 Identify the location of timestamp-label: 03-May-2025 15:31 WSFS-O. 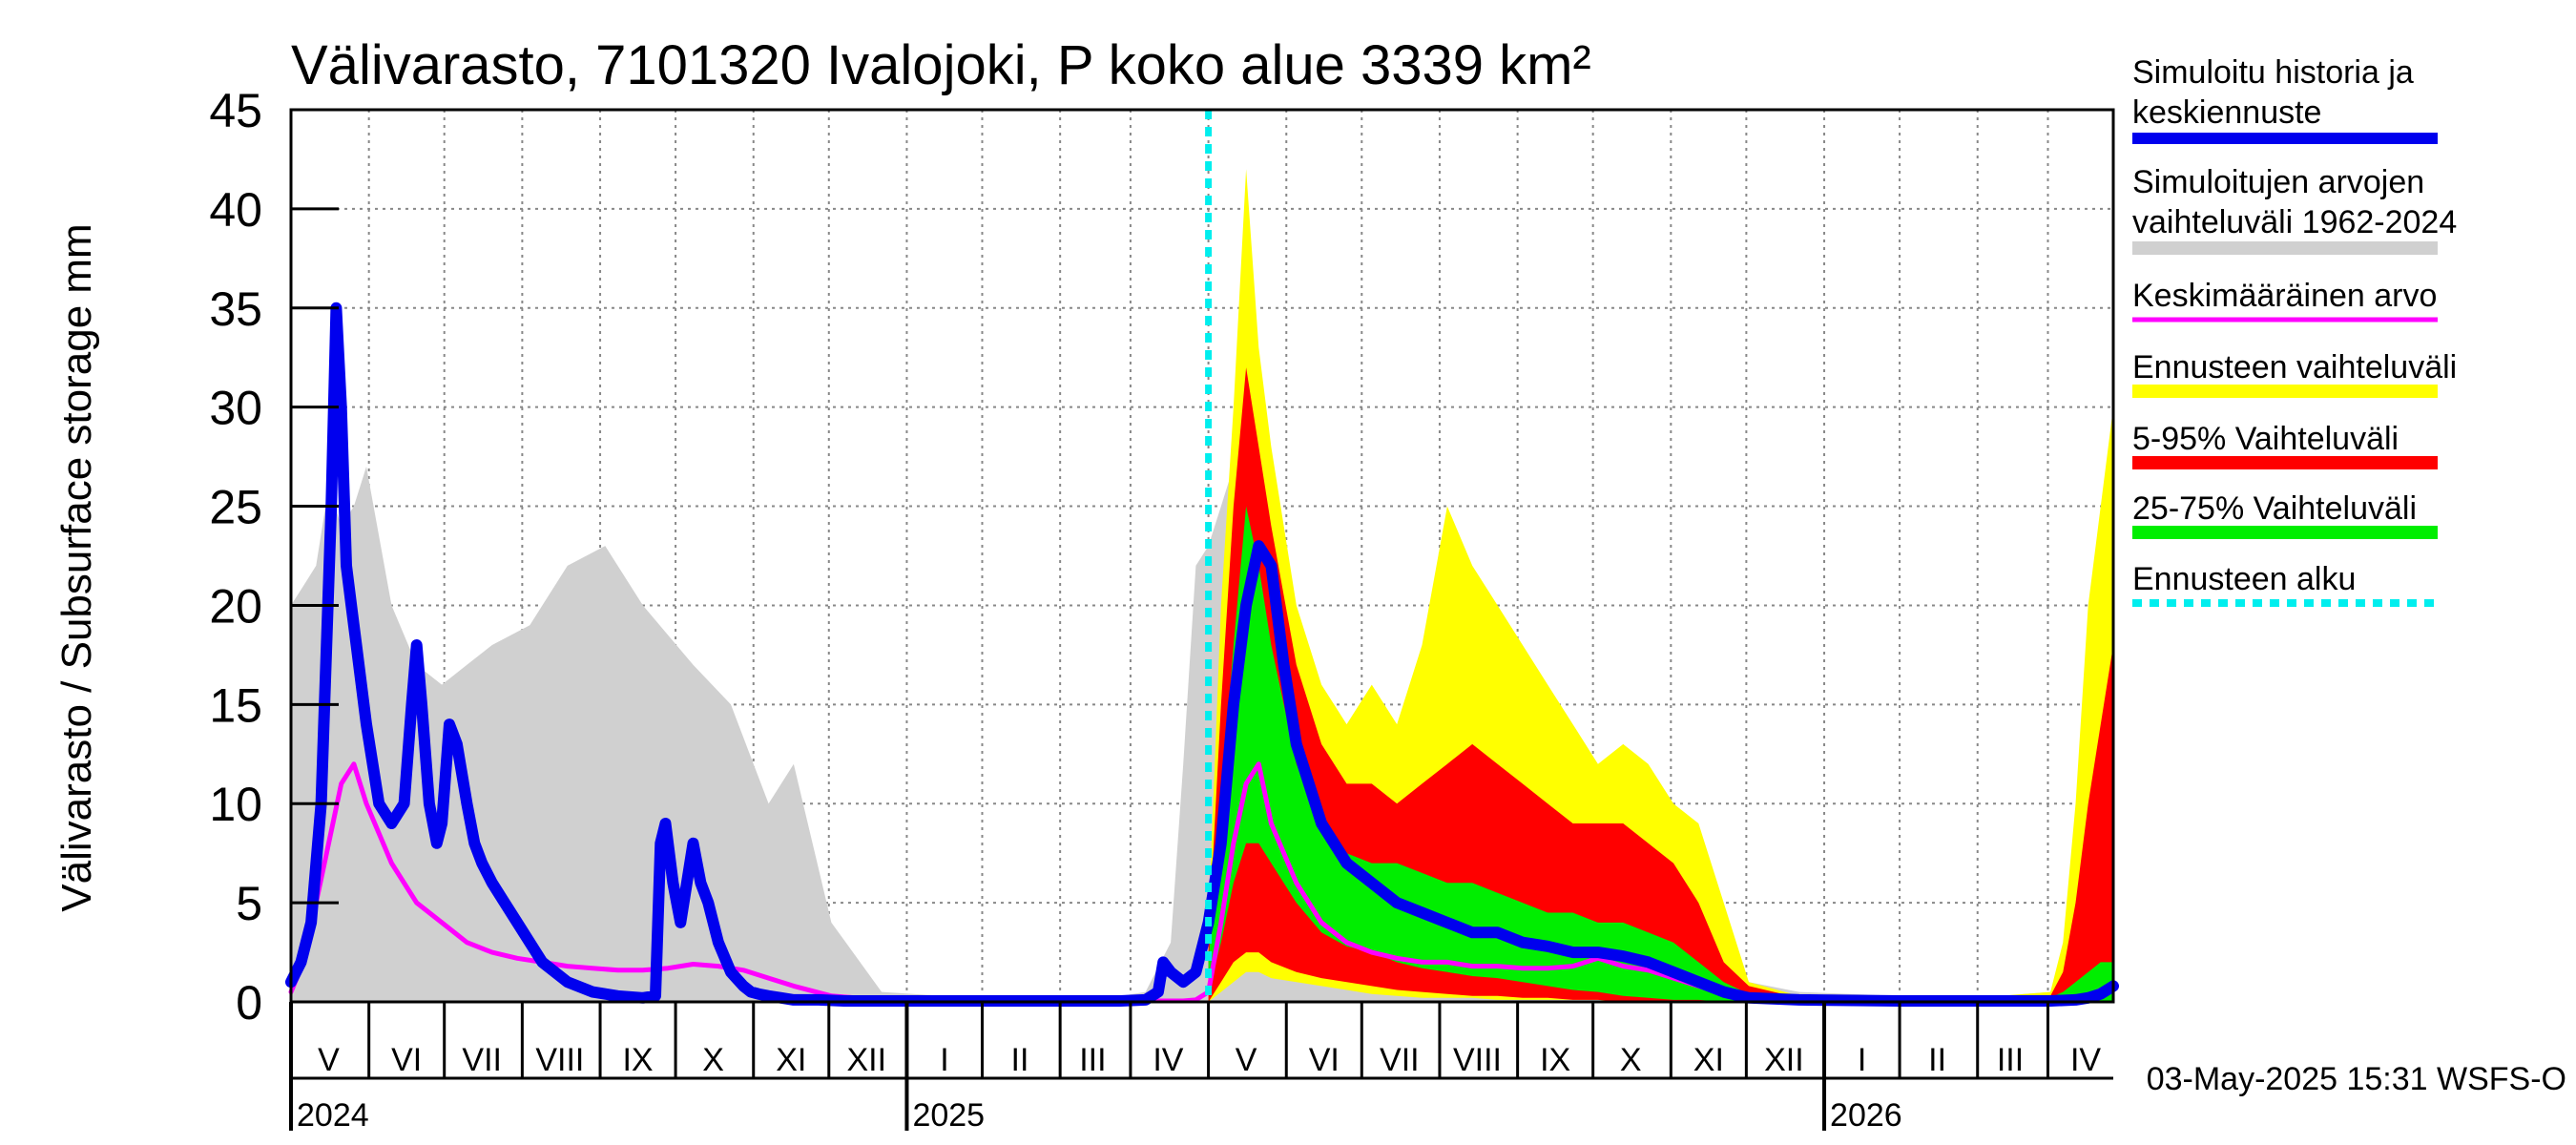
(2356, 1079).